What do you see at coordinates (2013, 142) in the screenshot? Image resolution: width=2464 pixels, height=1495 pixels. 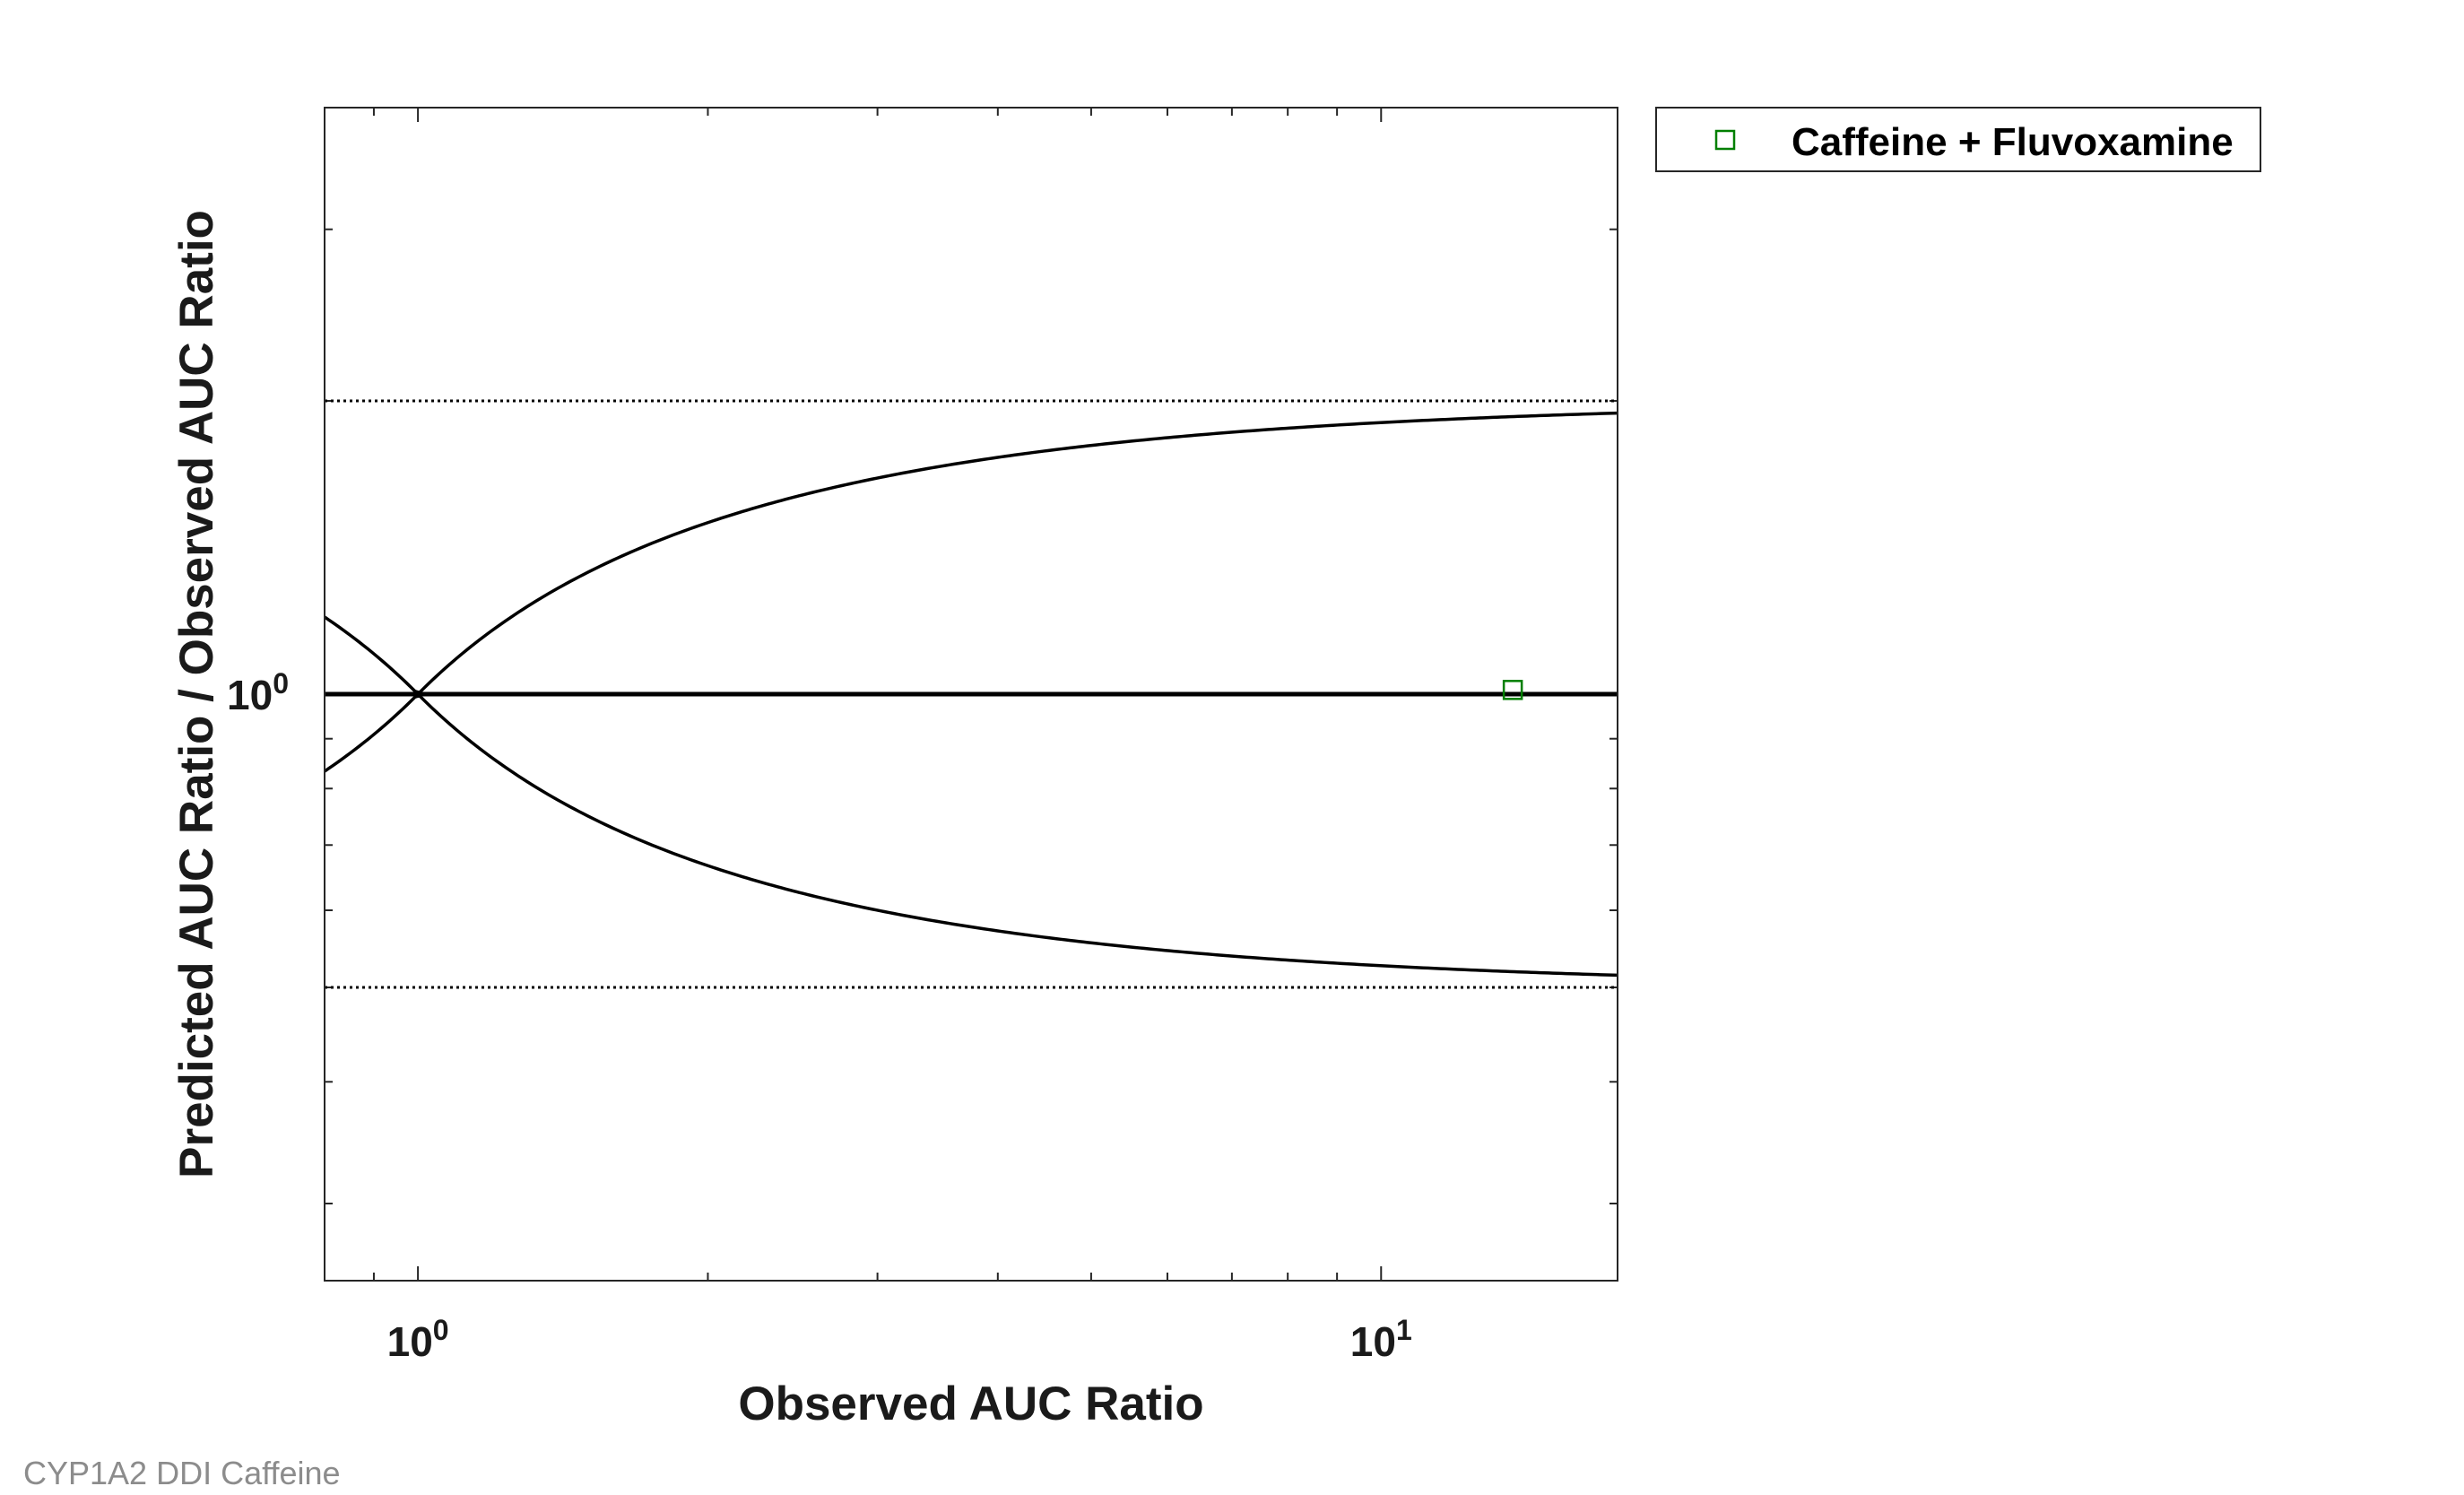 I see `legend-entry-label: Caffeine + Fluvoxamine` at bounding box center [2013, 142].